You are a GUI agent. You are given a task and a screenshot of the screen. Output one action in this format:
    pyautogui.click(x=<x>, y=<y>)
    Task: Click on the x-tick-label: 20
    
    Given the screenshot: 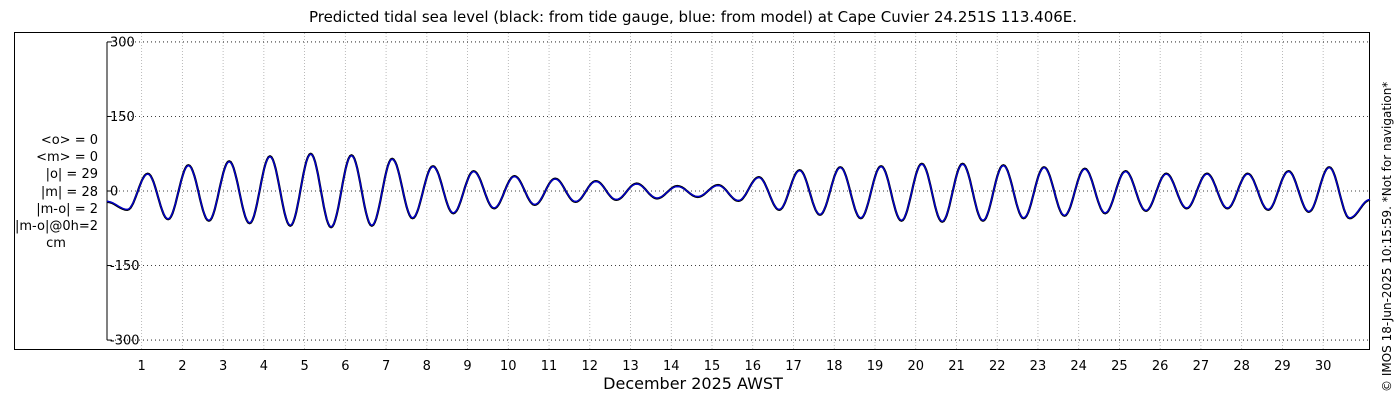 What is the action you would take?
    pyautogui.click(x=915, y=366)
    